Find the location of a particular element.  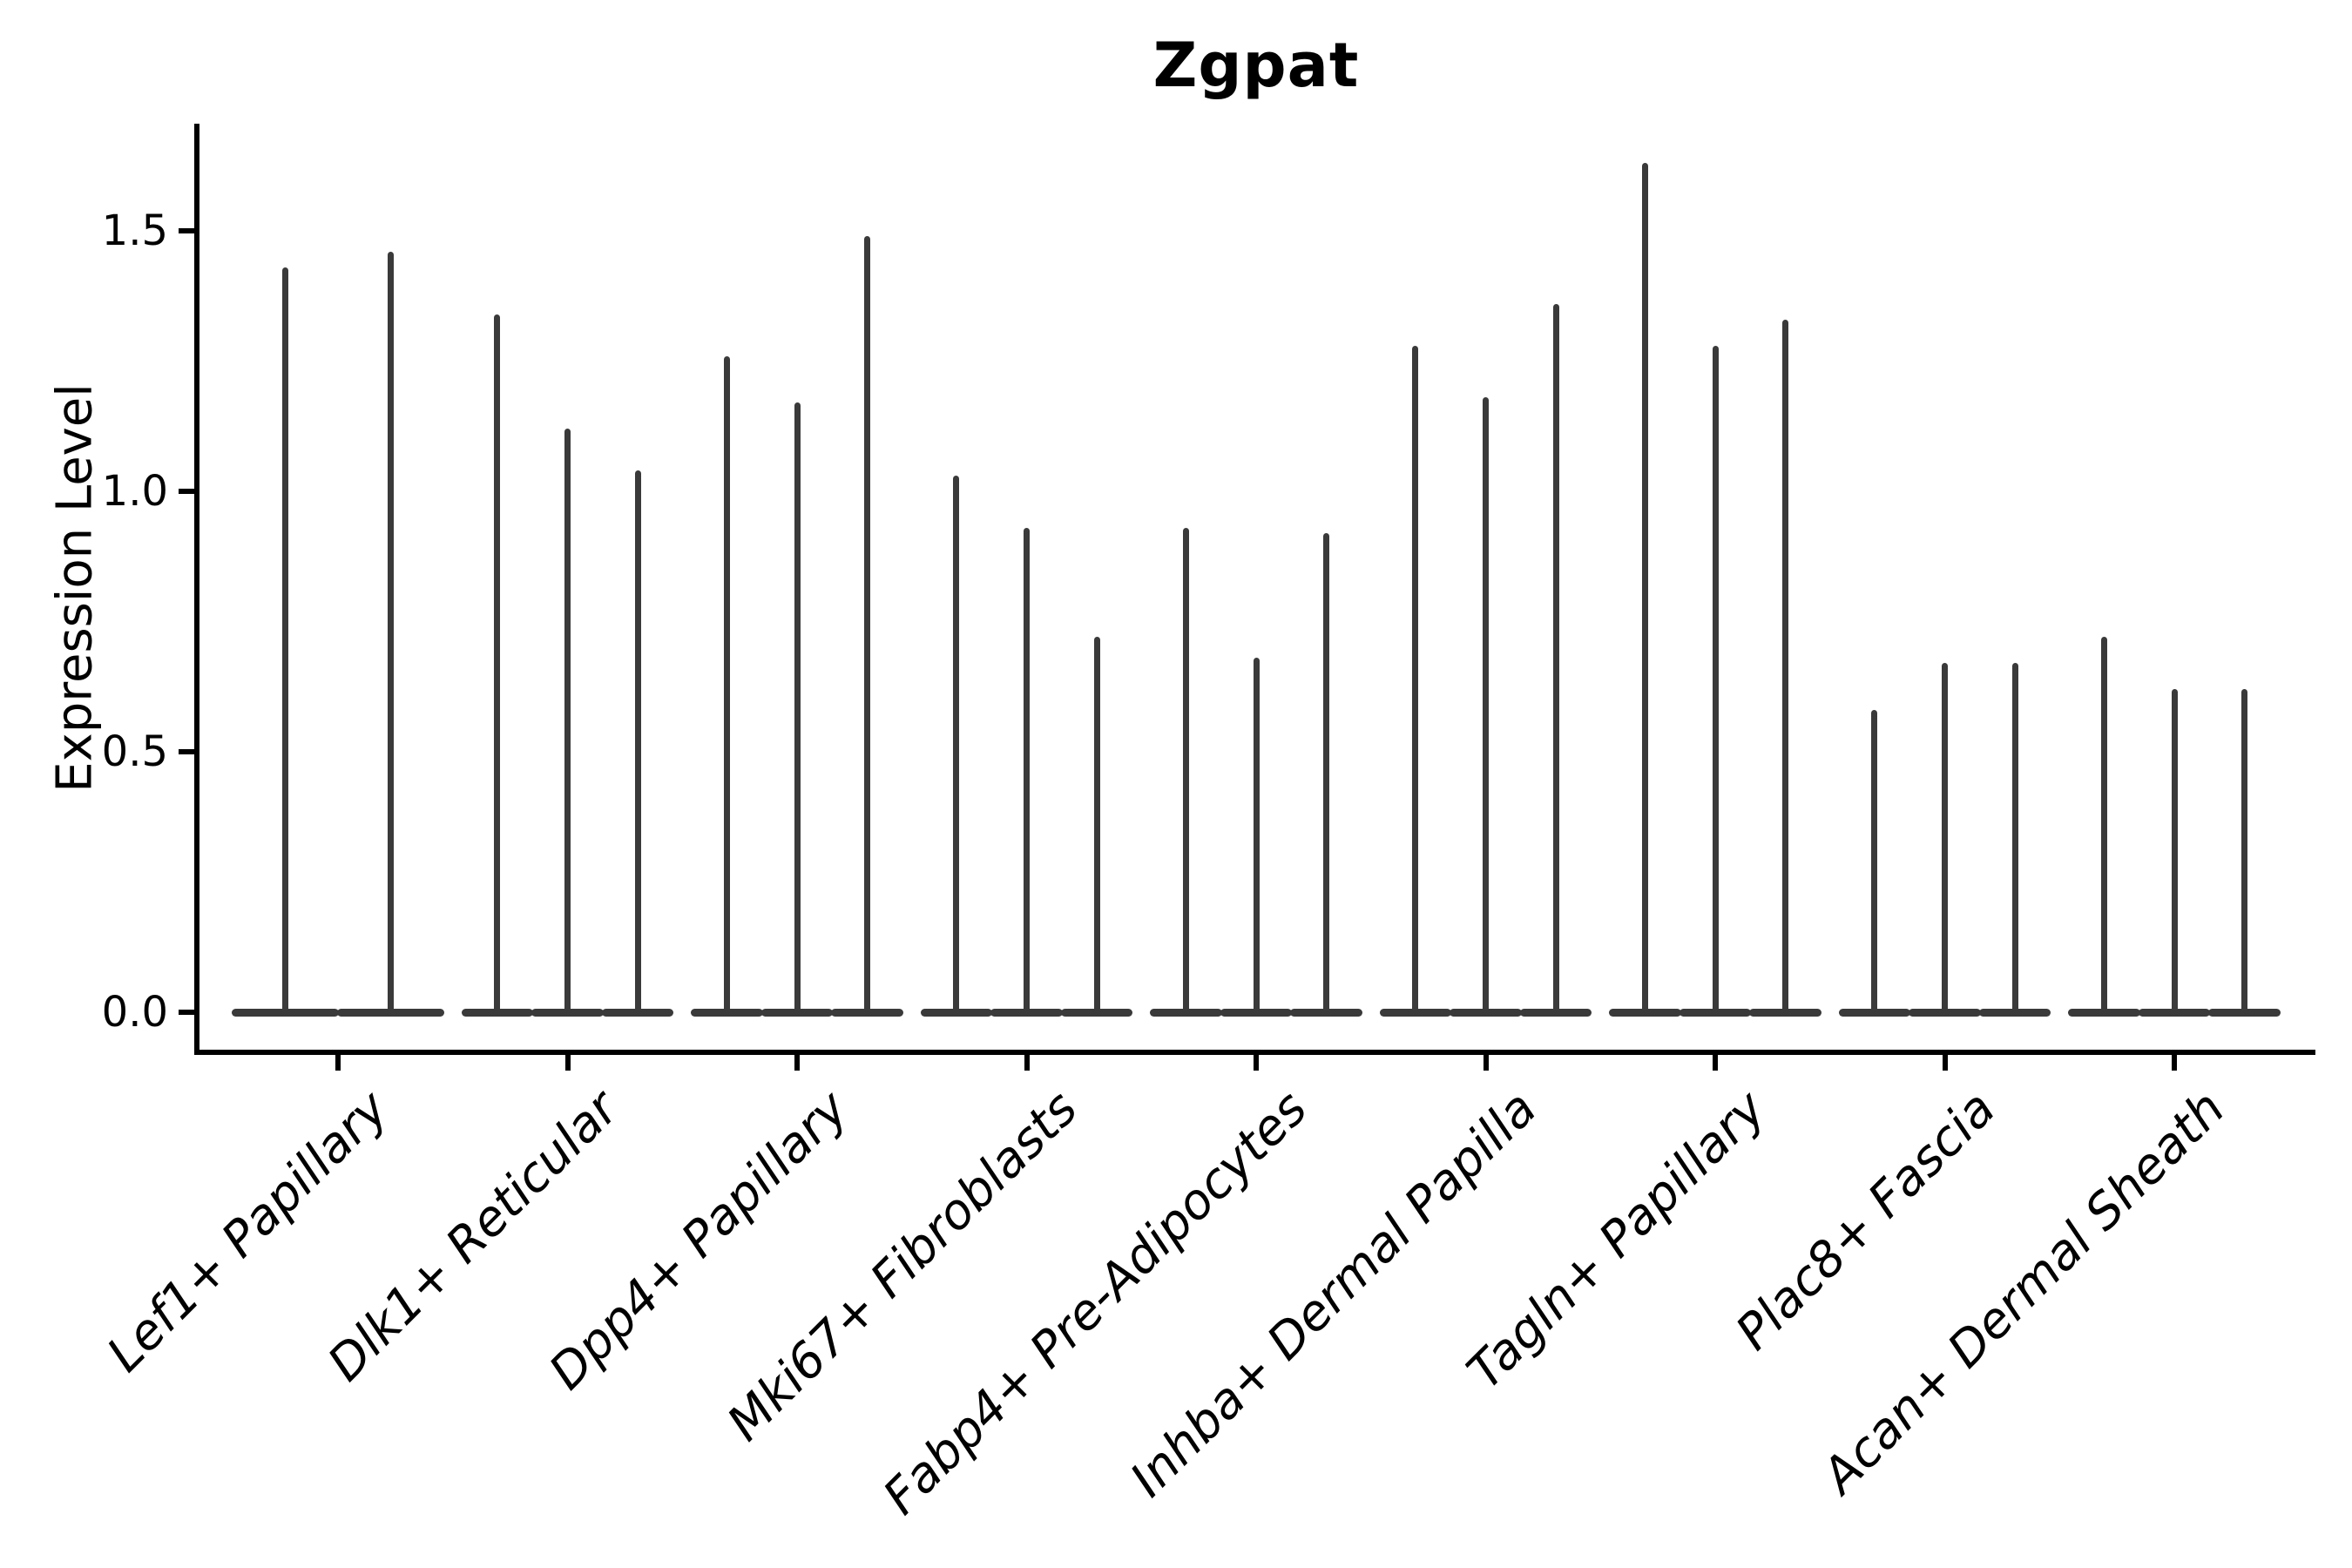

x-tick-label: Inhba+ Dermal Papilla is located at coordinates (1333, 1294).